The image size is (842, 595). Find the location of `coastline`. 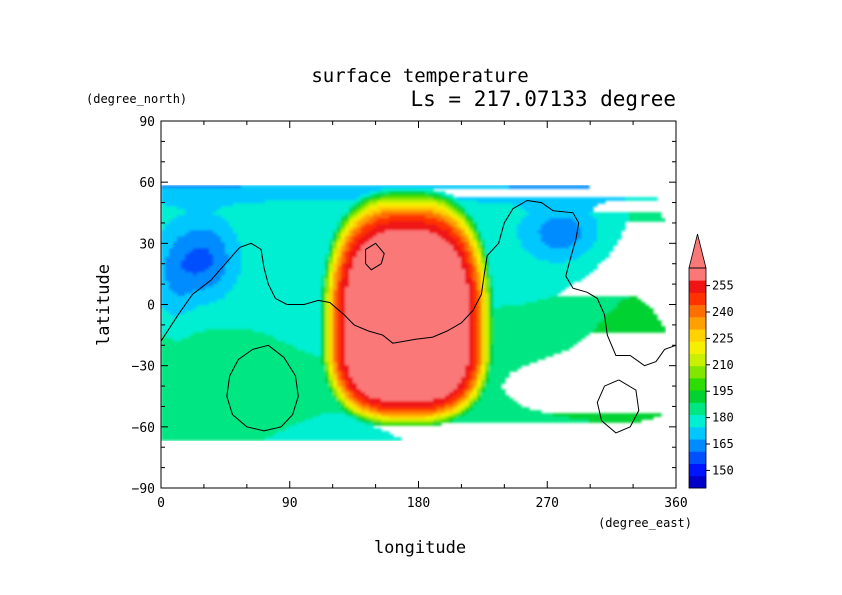

coastline is located at coordinates (375, 256).